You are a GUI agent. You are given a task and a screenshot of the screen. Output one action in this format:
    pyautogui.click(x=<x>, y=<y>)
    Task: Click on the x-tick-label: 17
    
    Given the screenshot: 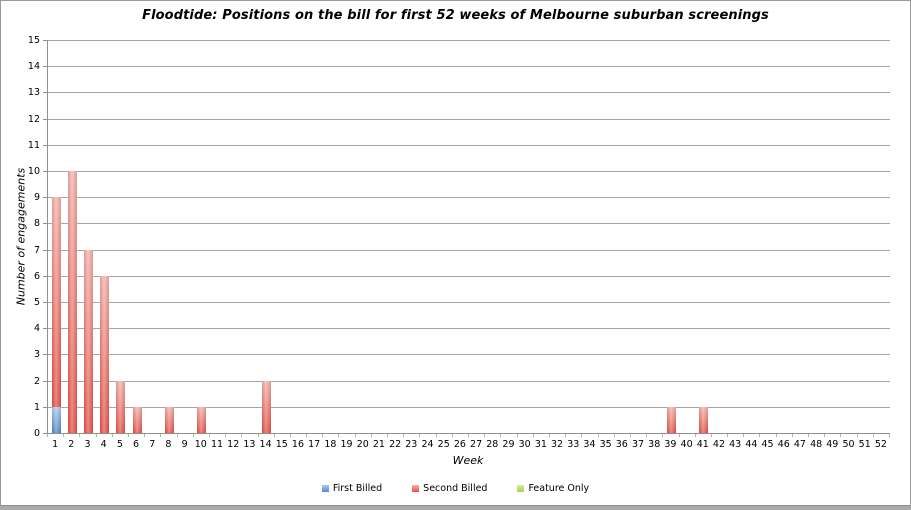 What is the action you would take?
    pyautogui.click(x=314, y=444)
    